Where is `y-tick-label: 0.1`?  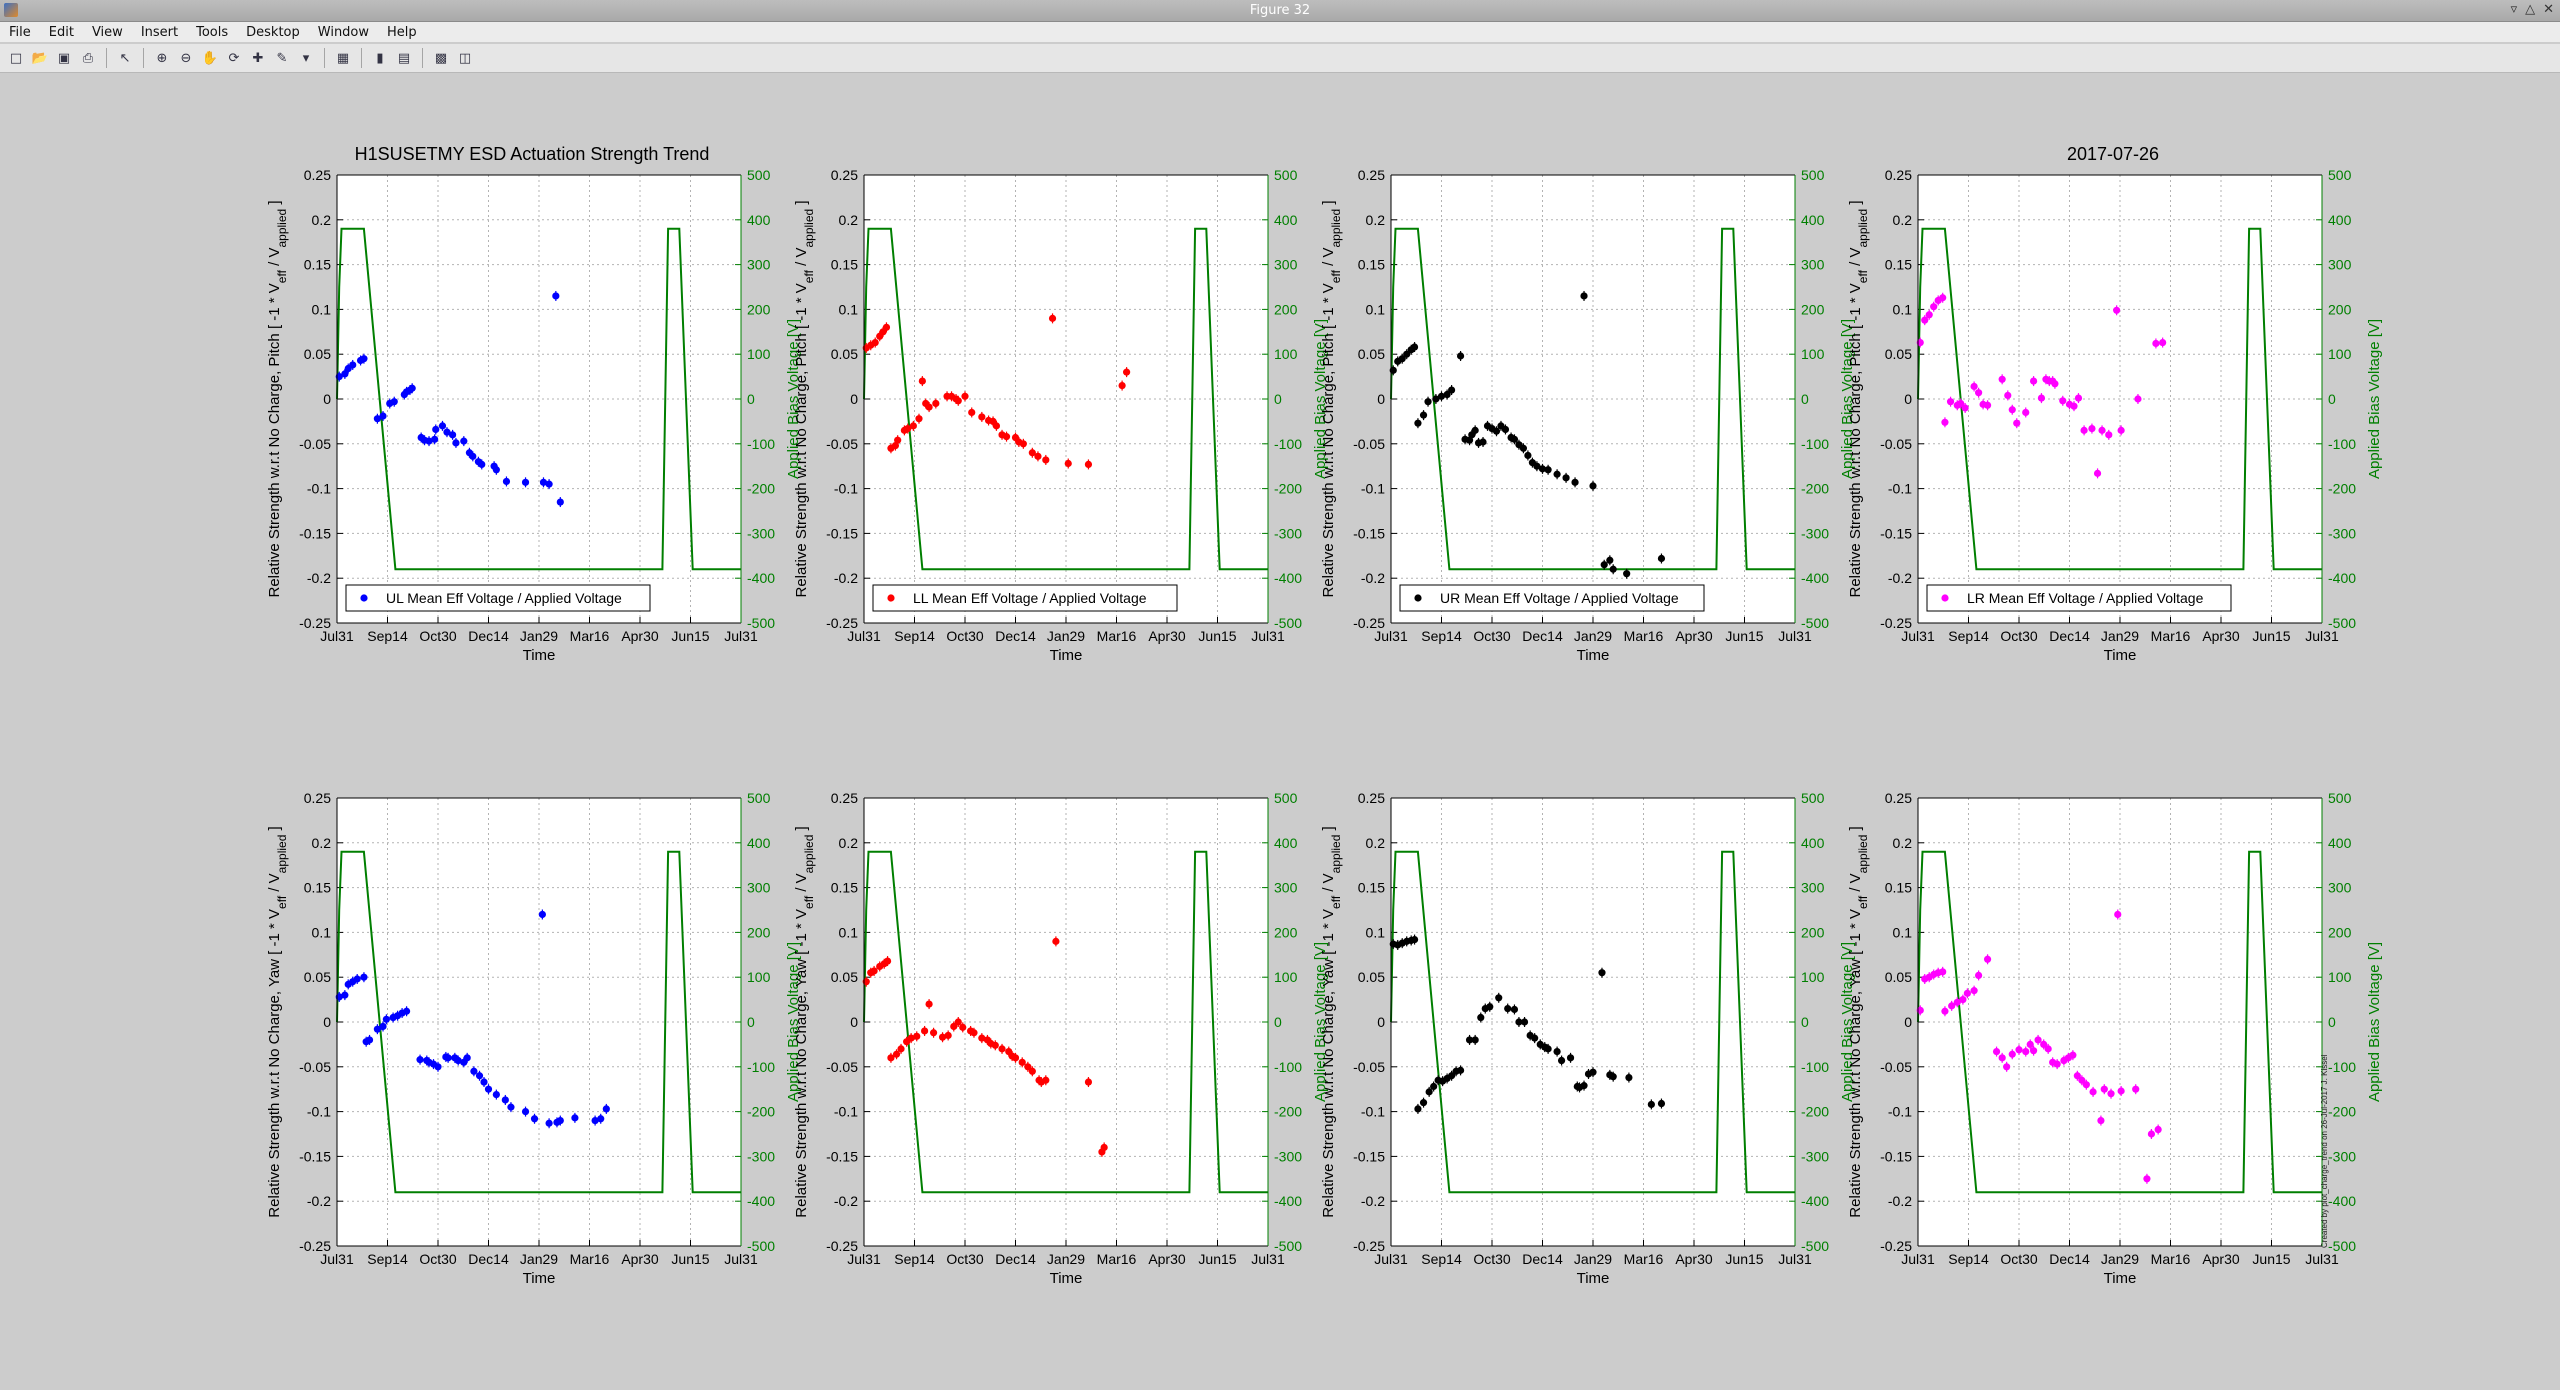
y-tick-label: 0.1 is located at coordinates (1376, 932).